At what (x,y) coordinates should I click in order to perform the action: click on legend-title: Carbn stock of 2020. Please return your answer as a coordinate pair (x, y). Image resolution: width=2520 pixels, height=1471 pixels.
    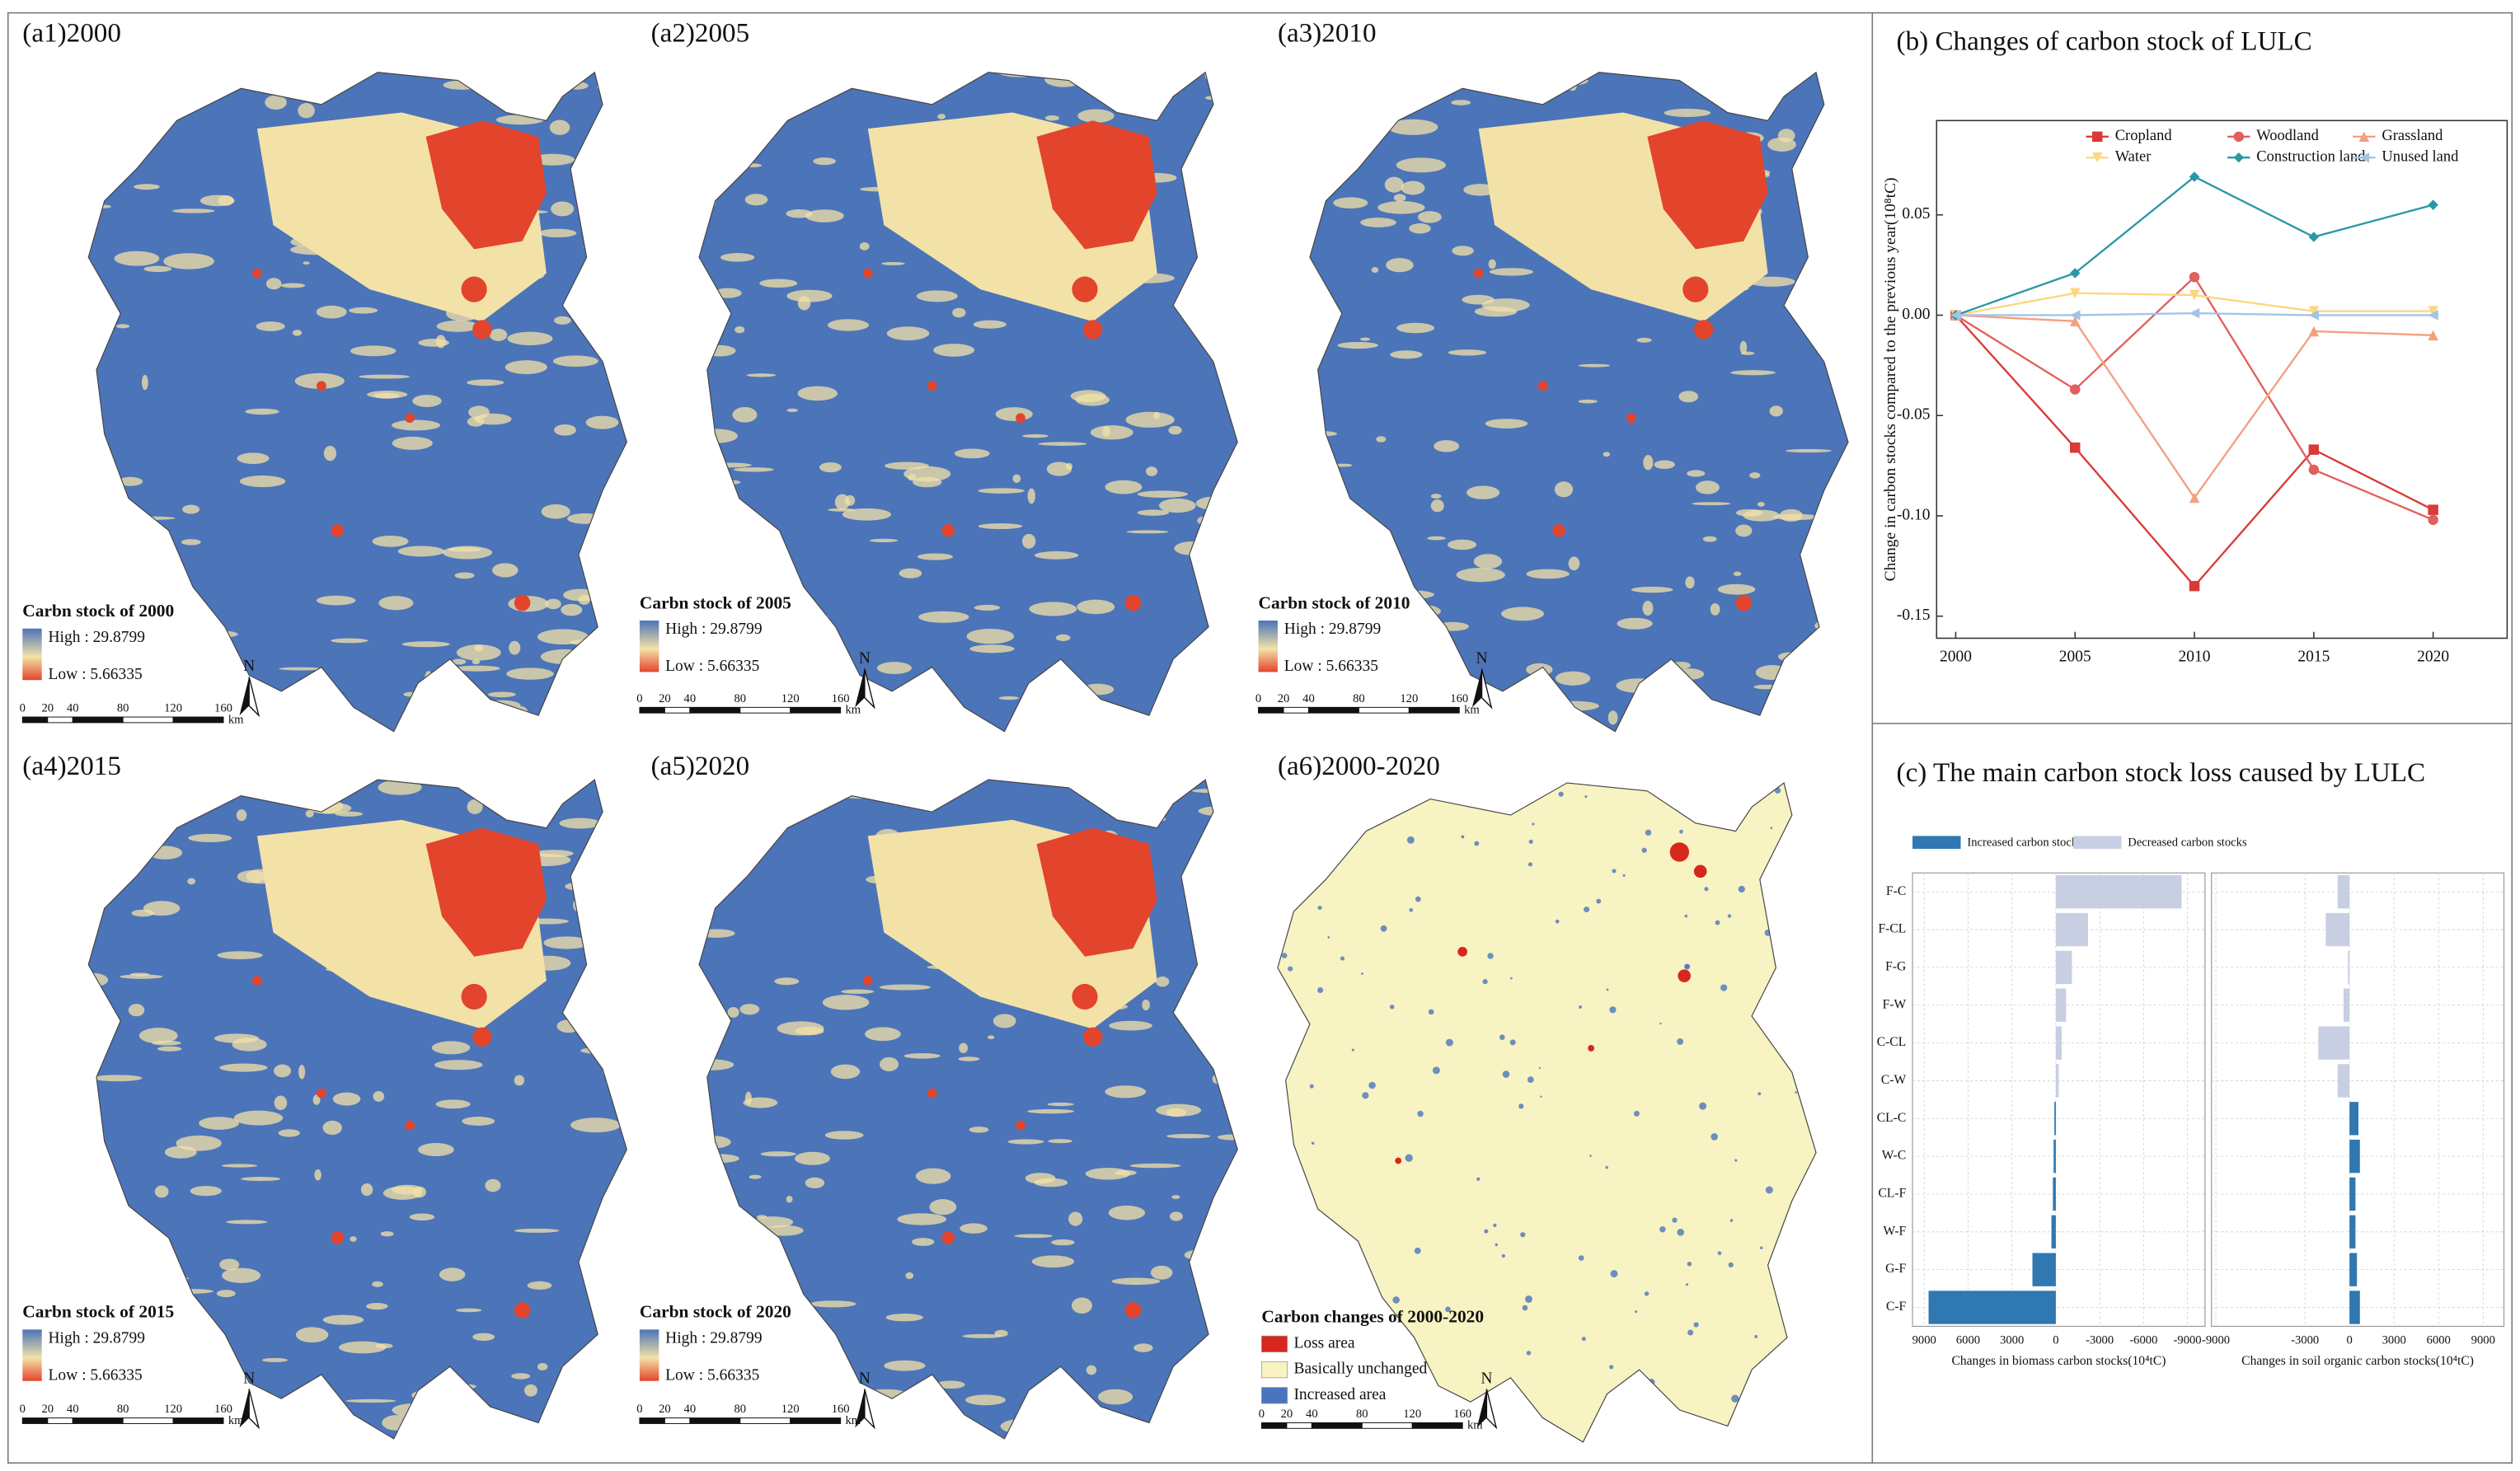
    Looking at the image, I should click on (715, 1312).